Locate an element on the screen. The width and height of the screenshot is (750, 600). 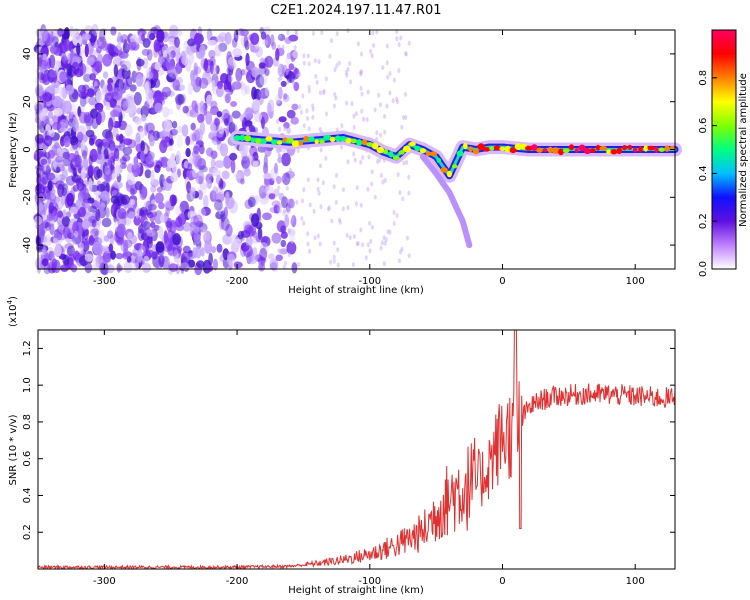
x-tick-label: -300 is located at coordinates (104, 581).